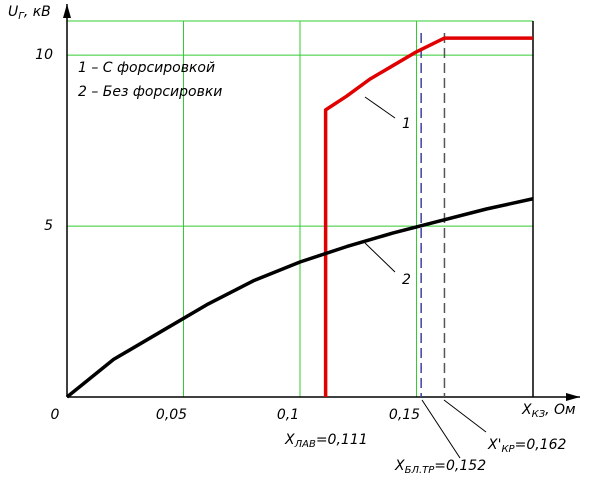 The width and height of the screenshot is (591, 479). What do you see at coordinates (573, 397) in the screenshot?
I see `x-axis-arrow` at bounding box center [573, 397].